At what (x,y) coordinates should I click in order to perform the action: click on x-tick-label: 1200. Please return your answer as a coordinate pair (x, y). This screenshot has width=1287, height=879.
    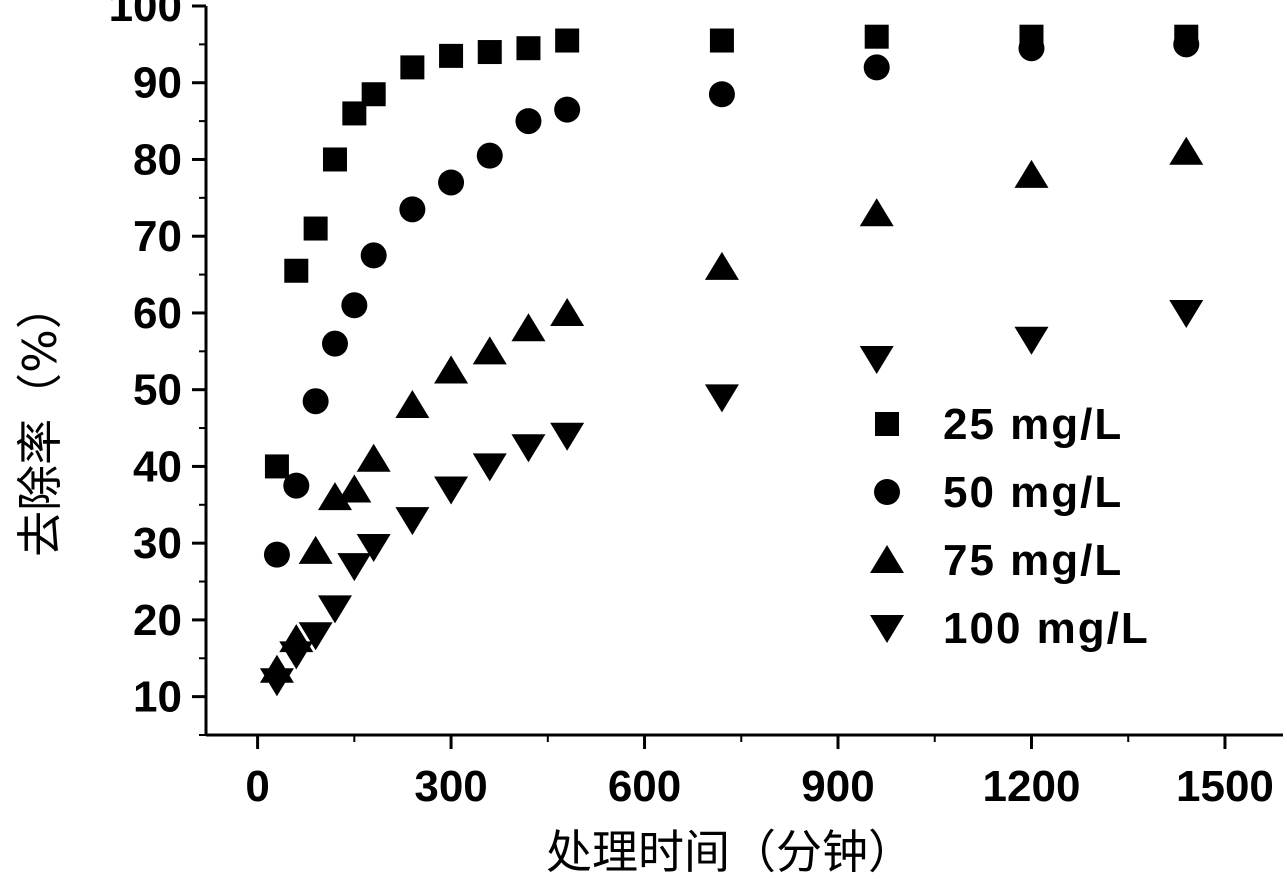
    Looking at the image, I should click on (1032, 786).